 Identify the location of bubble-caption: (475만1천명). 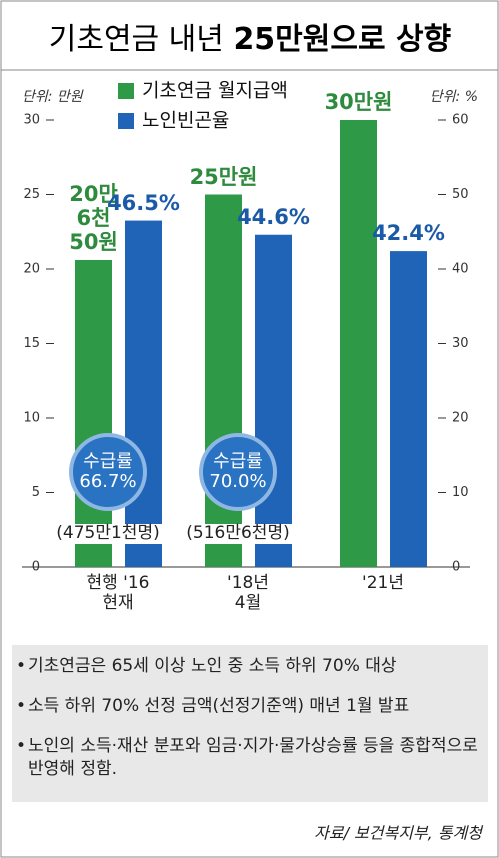
(108, 533).